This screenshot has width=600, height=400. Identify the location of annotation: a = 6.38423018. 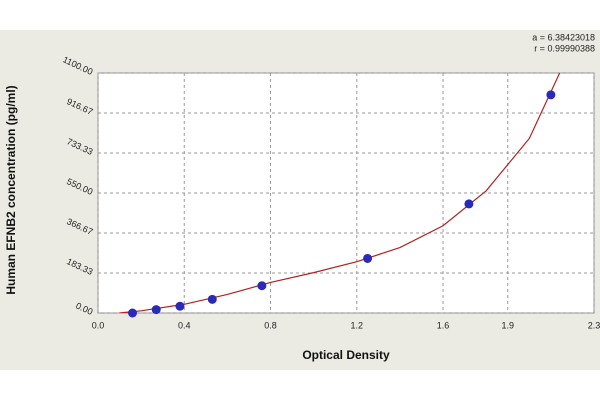
(563, 37).